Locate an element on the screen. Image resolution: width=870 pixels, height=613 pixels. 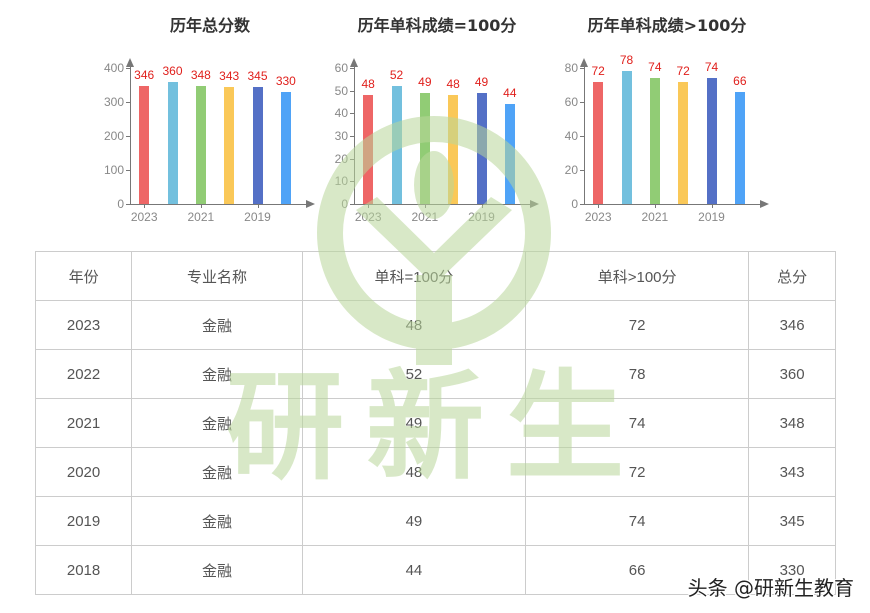
cell-total: 345 is located at coordinates (792, 521).